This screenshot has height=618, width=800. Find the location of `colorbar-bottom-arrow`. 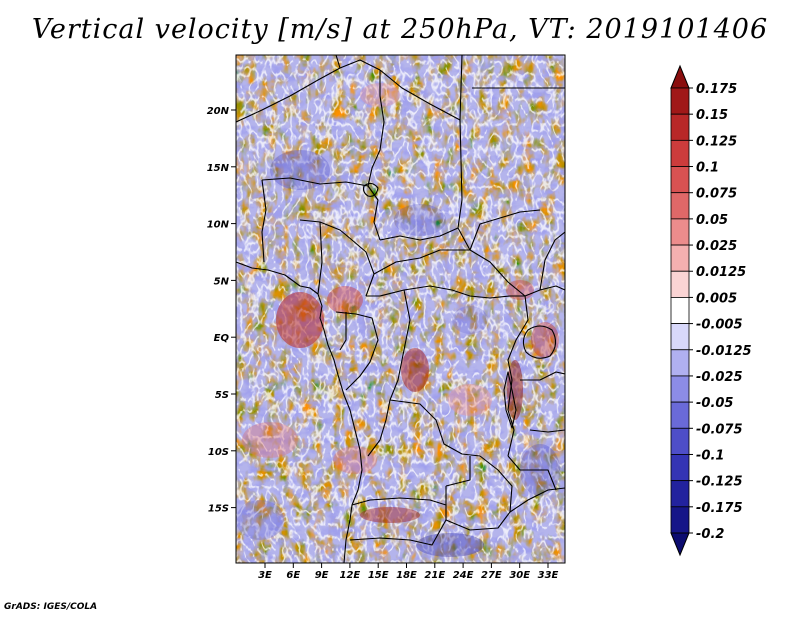

colorbar-bottom-arrow is located at coordinates (680, 544).